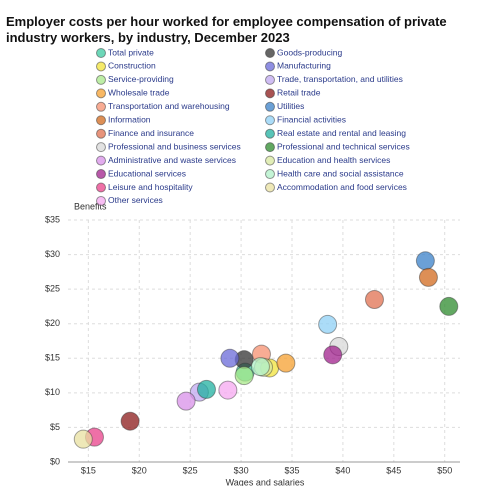 The image size is (500, 486). I want to click on legend-label: Construction, so click(132, 66).